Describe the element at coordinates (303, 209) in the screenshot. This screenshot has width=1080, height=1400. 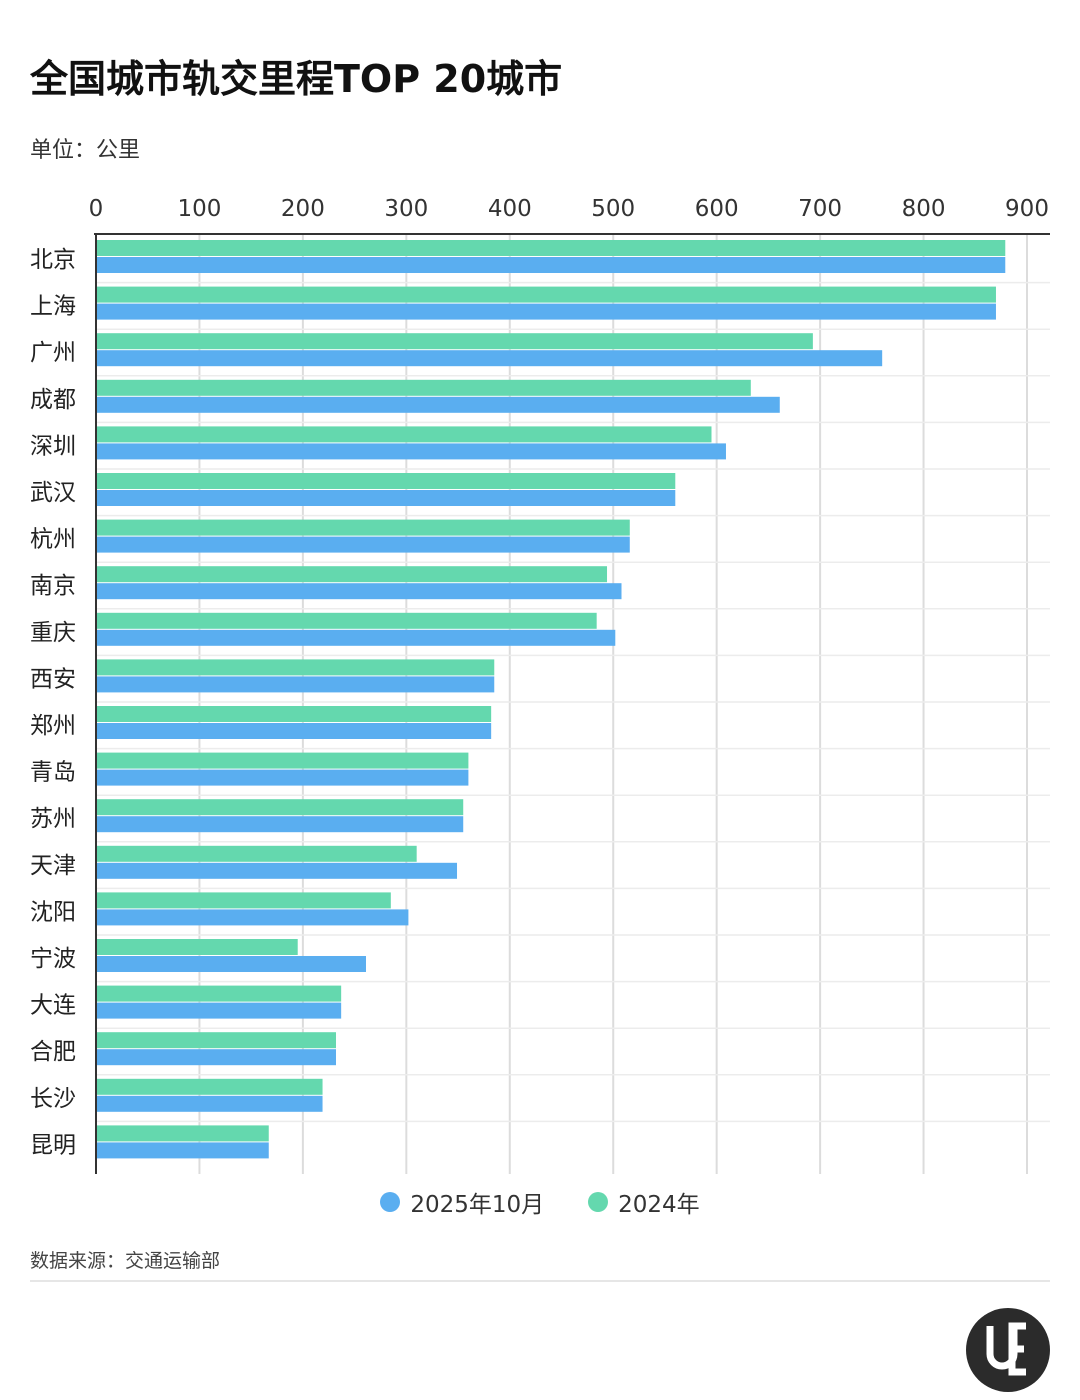
I see `x-tick-label: 200` at that location.